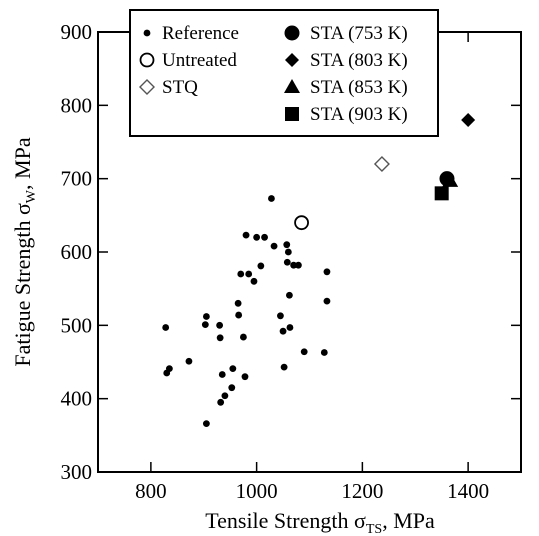 The width and height of the screenshot is (539, 536). Describe the element at coordinates (77, 252) in the screenshot. I see `y-tick-label: 600` at that location.